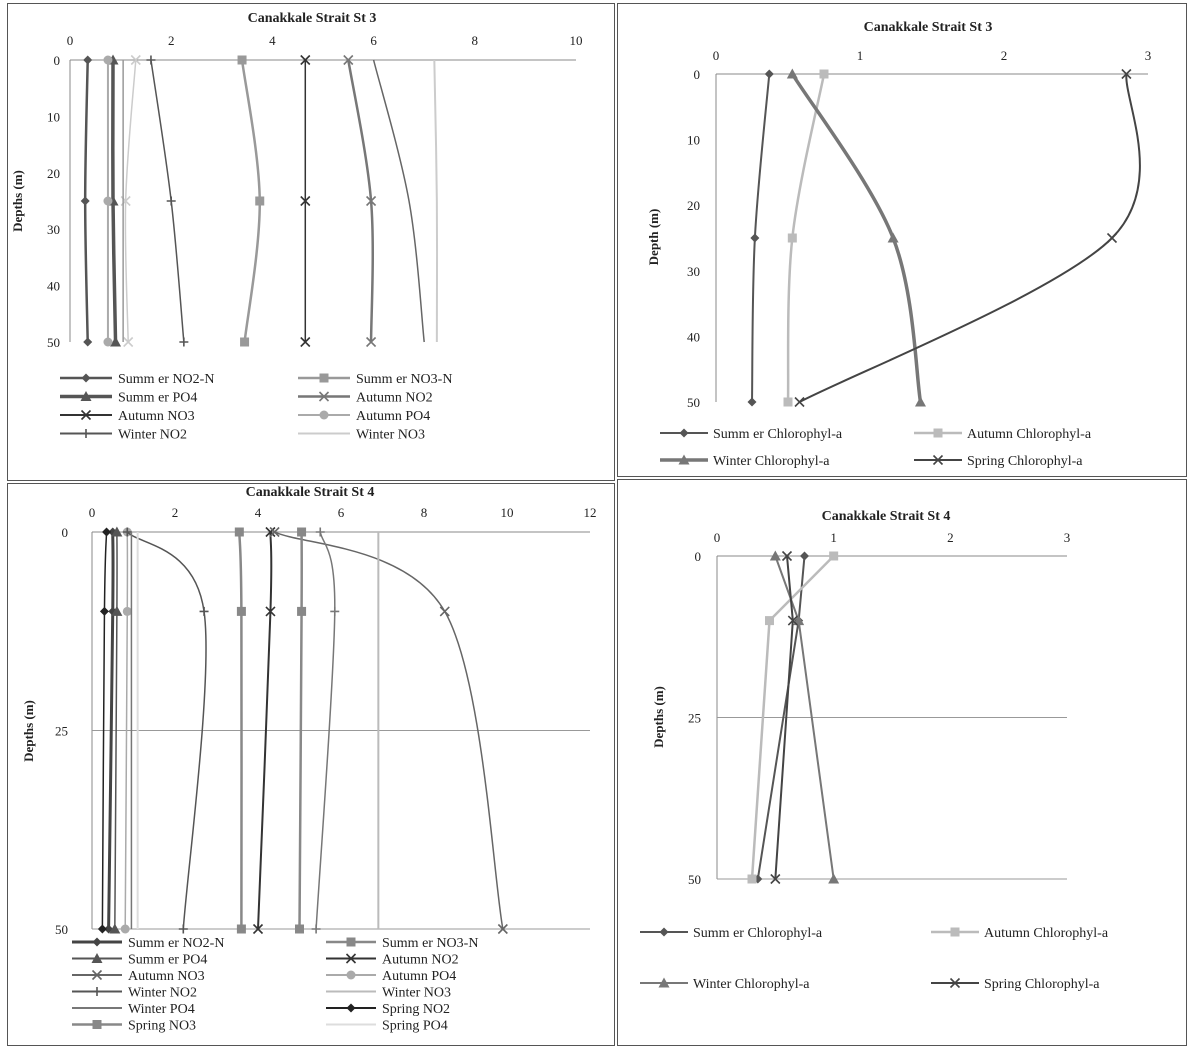 Image resolution: width=1194 pixels, height=1049 pixels. I want to click on x-tick-label: 4, so click(258, 512).